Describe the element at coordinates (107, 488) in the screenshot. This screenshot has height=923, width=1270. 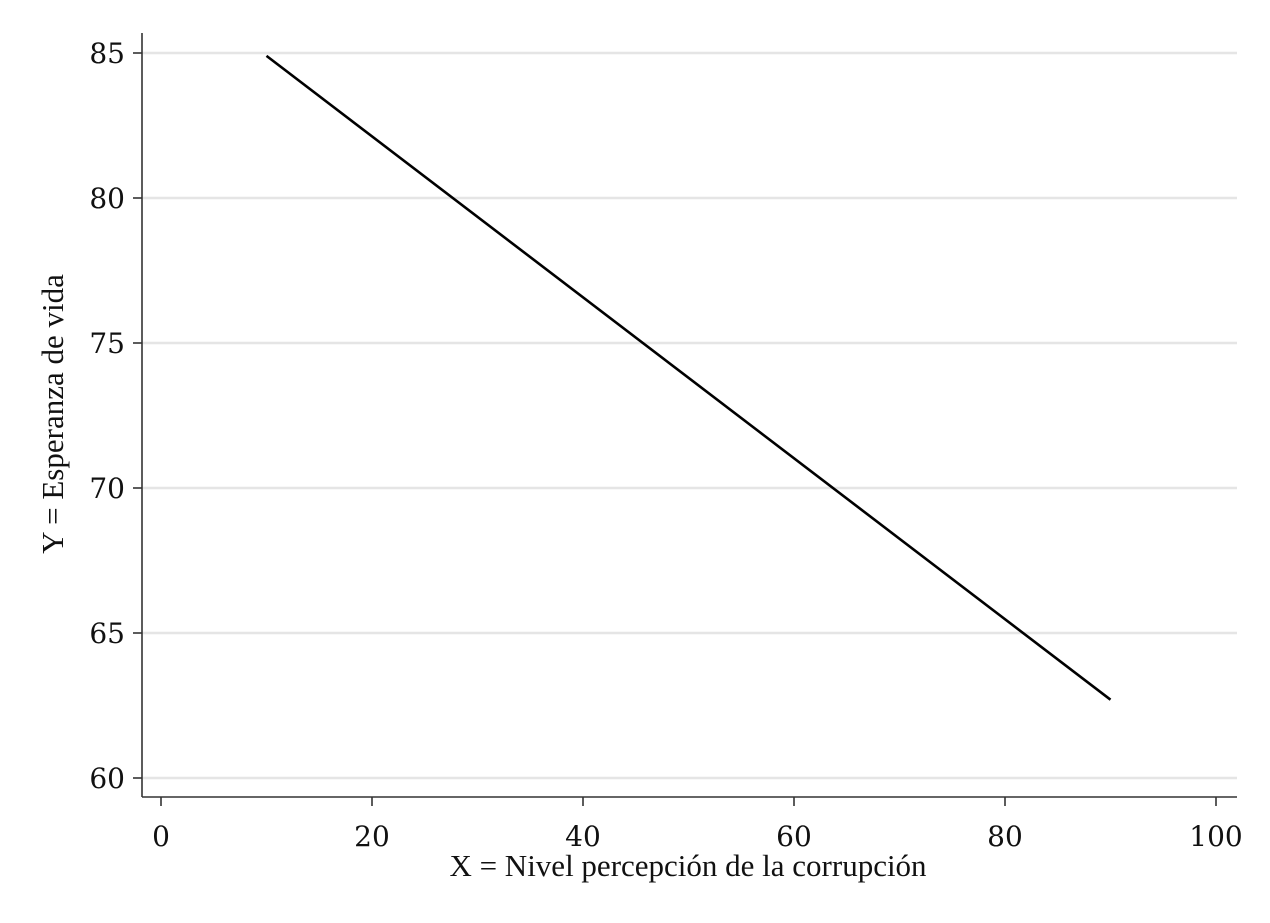
I see `y-tick-label: 70` at that location.